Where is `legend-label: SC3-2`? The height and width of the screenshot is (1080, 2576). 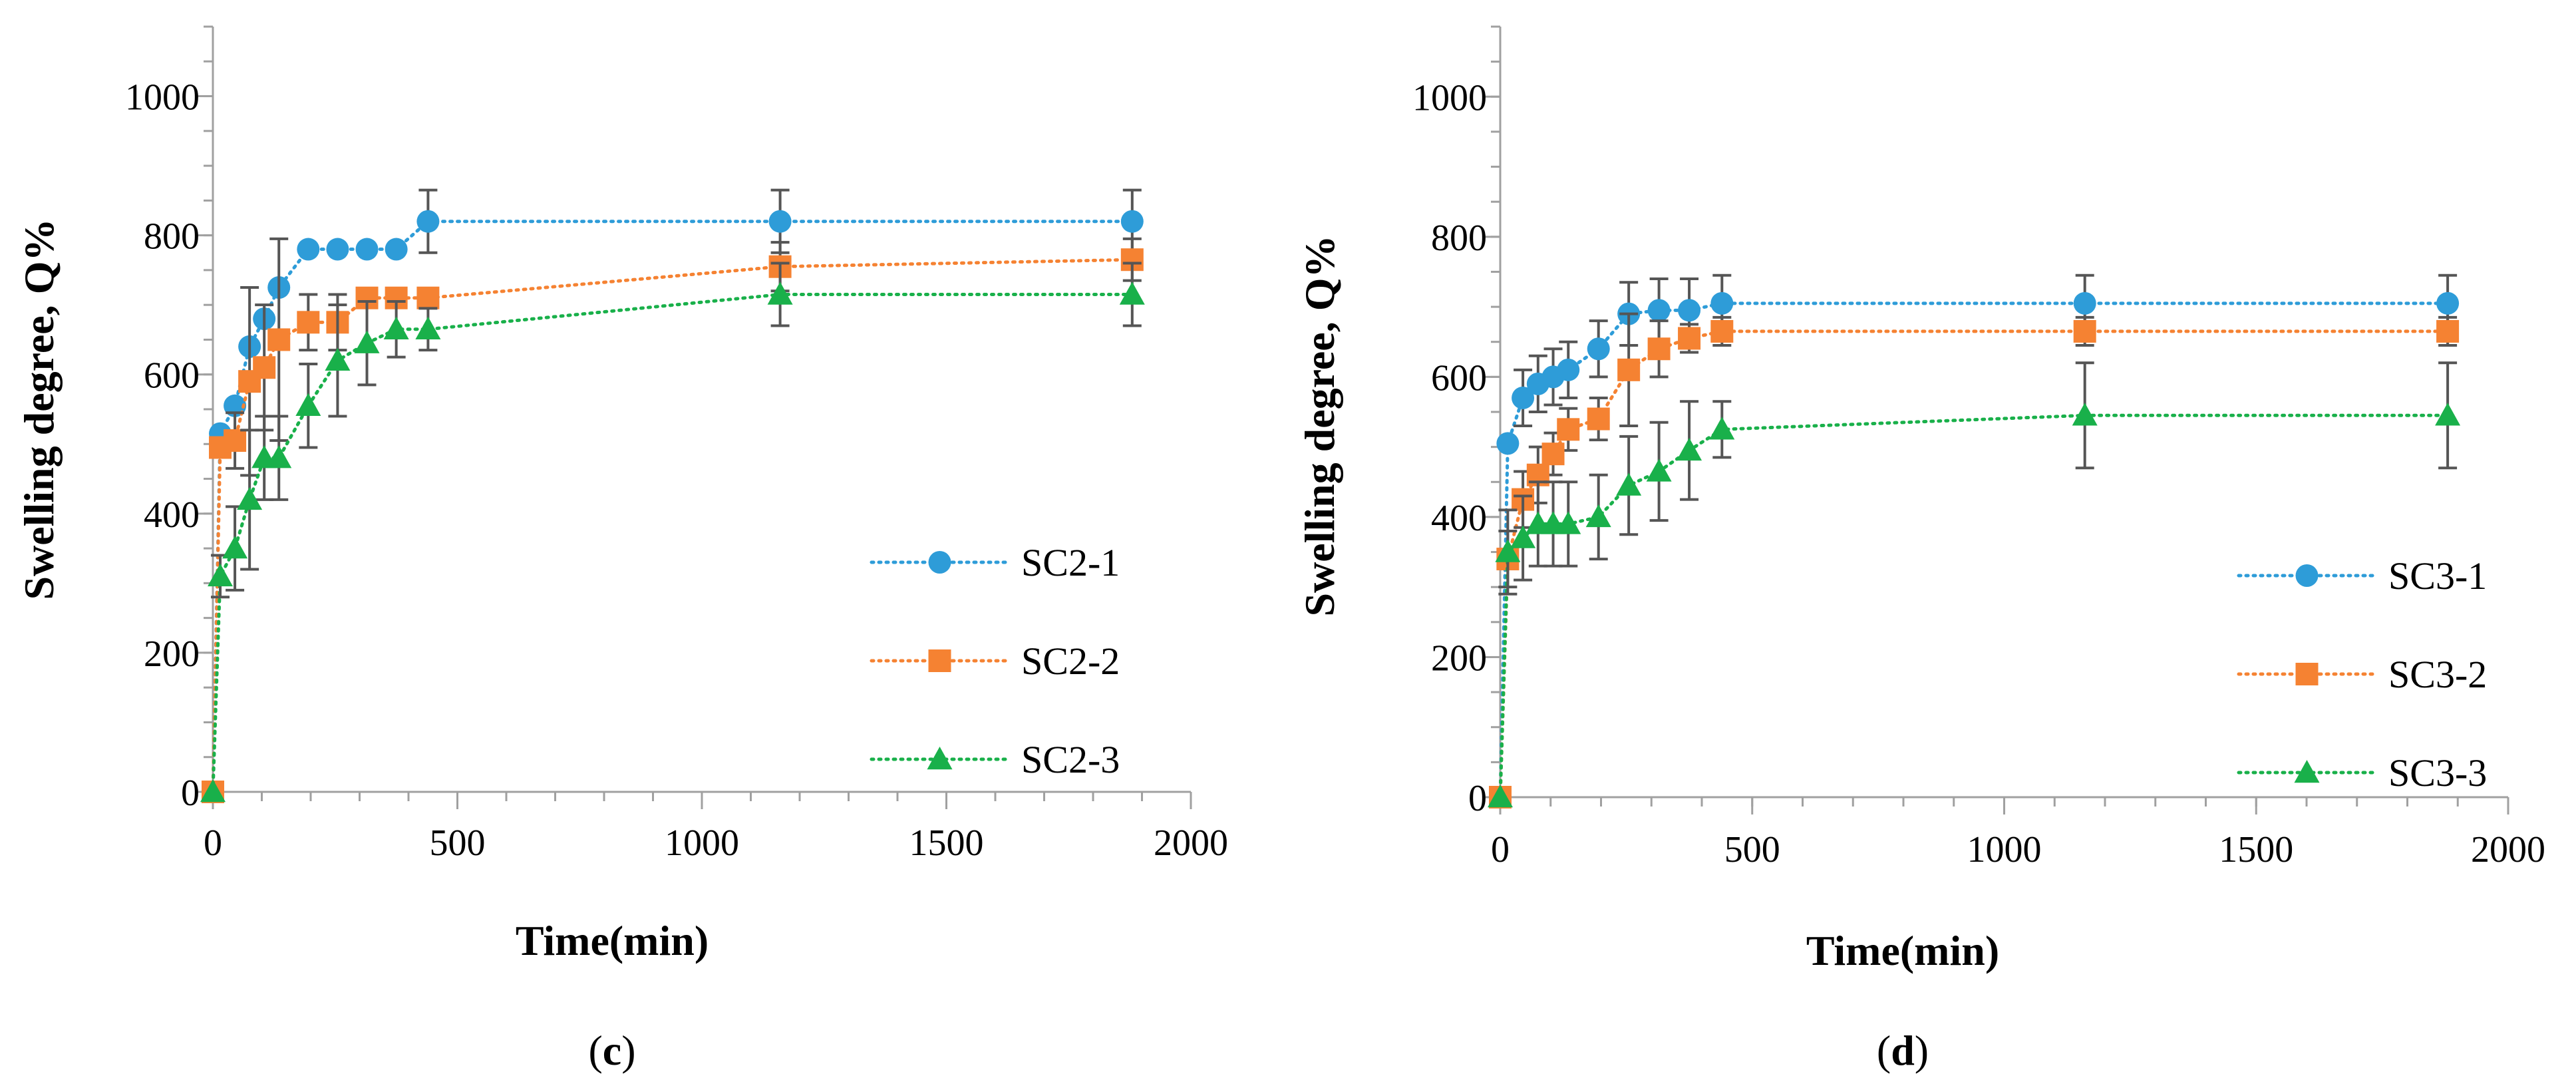
legend-label: SC3-2 is located at coordinates (2437, 674).